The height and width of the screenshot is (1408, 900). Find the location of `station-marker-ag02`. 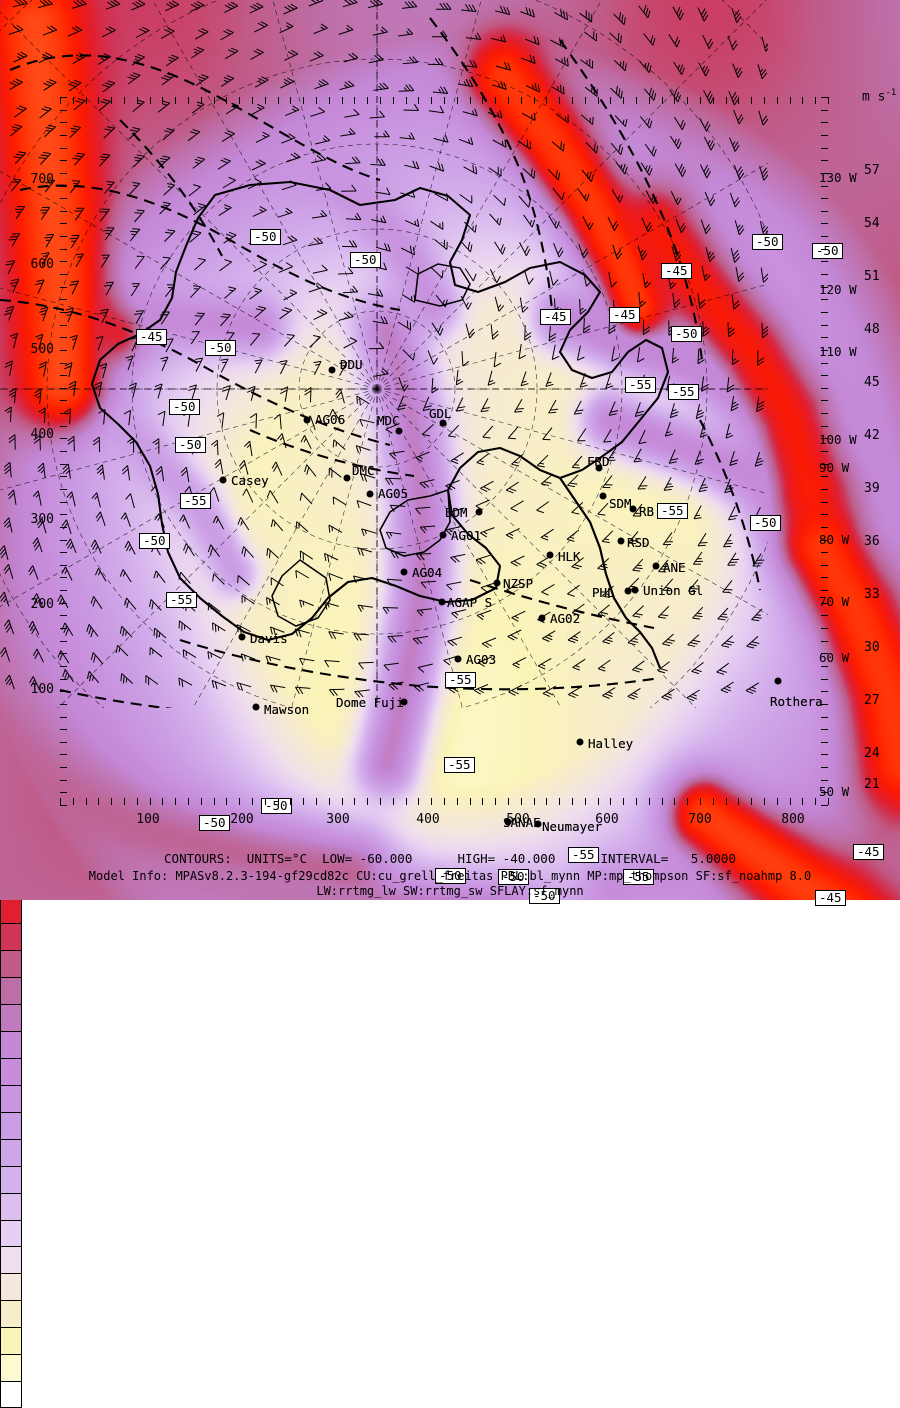

station-marker-ag02 is located at coordinates (542, 618).